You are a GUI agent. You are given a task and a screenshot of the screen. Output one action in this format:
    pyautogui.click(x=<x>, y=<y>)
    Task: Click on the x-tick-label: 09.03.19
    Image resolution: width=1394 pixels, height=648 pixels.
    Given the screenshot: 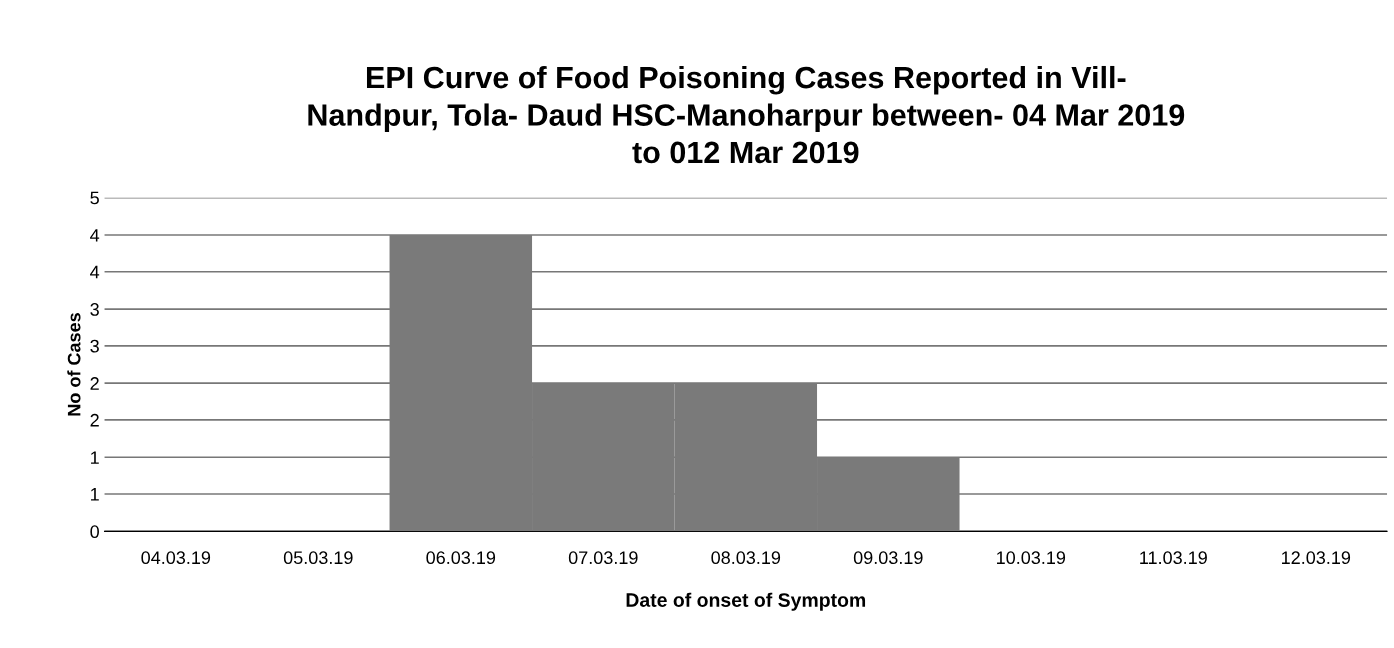 What is the action you would take?
    pyautogui.click(x=888, y=558)
    